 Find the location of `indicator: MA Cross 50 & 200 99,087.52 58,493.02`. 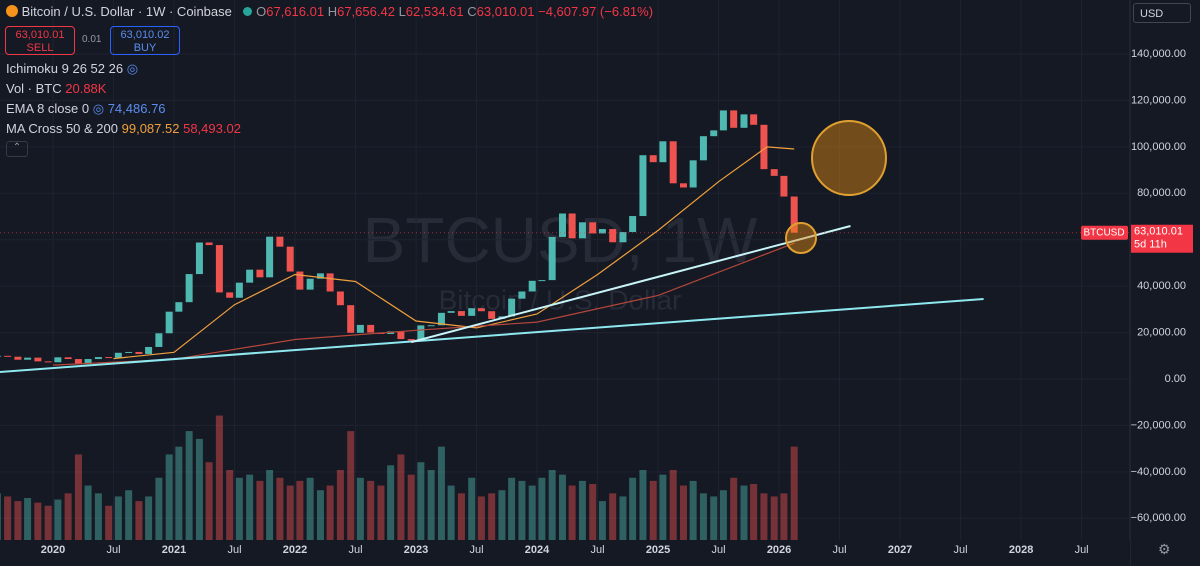

indicator: MA Cross 50 & 200 99,087.52 58,493.02 is located at coordinates (123, 128).